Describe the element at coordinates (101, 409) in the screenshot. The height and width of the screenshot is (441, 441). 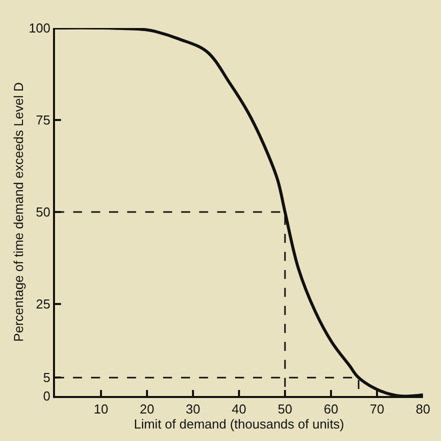
I see `x-tick-label: 10` at that location.